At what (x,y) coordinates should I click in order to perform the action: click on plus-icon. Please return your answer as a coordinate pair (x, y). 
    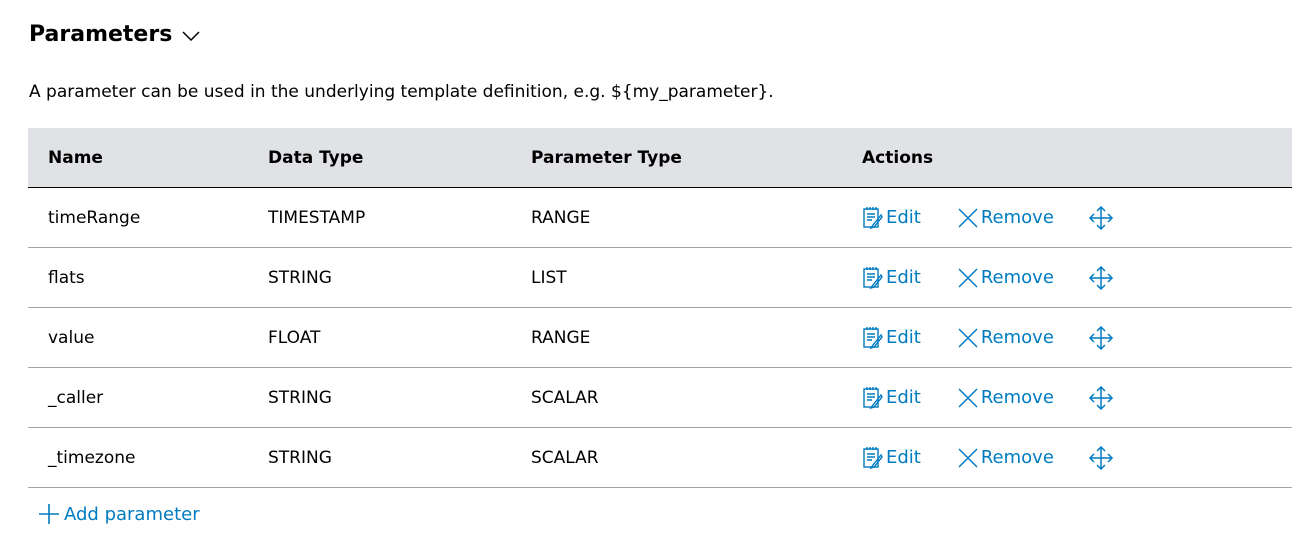
    Looking at the image, I should click on (49, 514).